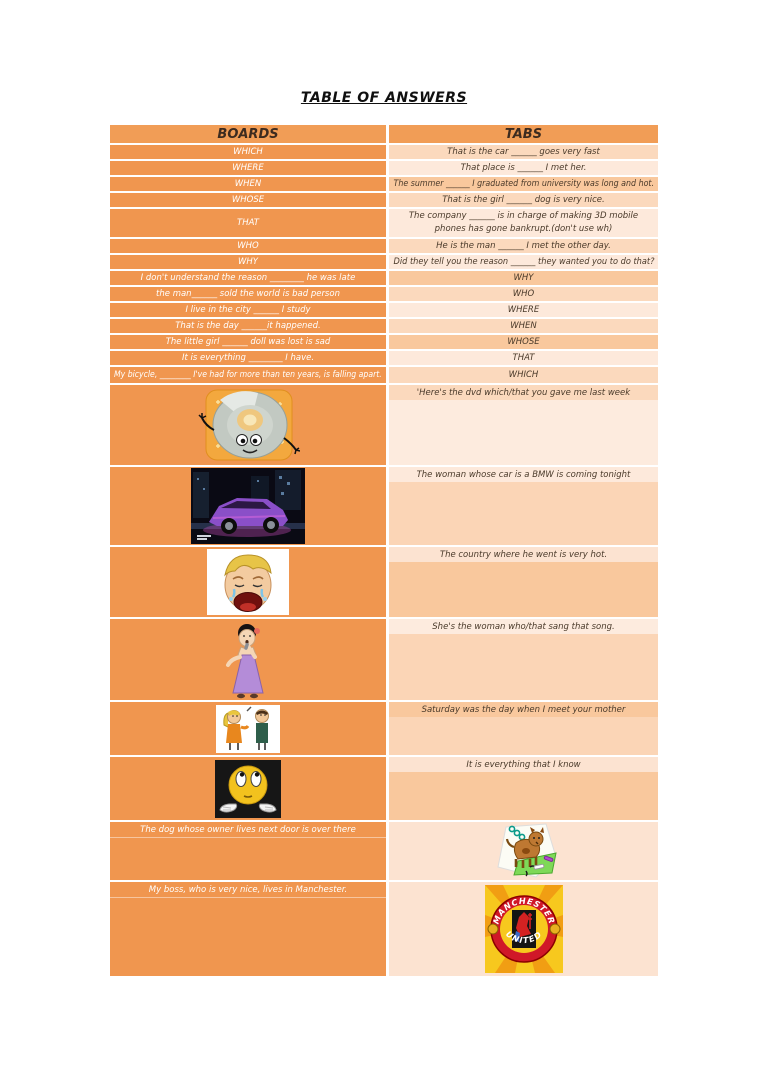 This screenshot has width=768, height=1087. What do you see at coordinates (384, 788) in the screenshot?
I see `table-row: It is everything that I know` at bounding box center [384, 788].